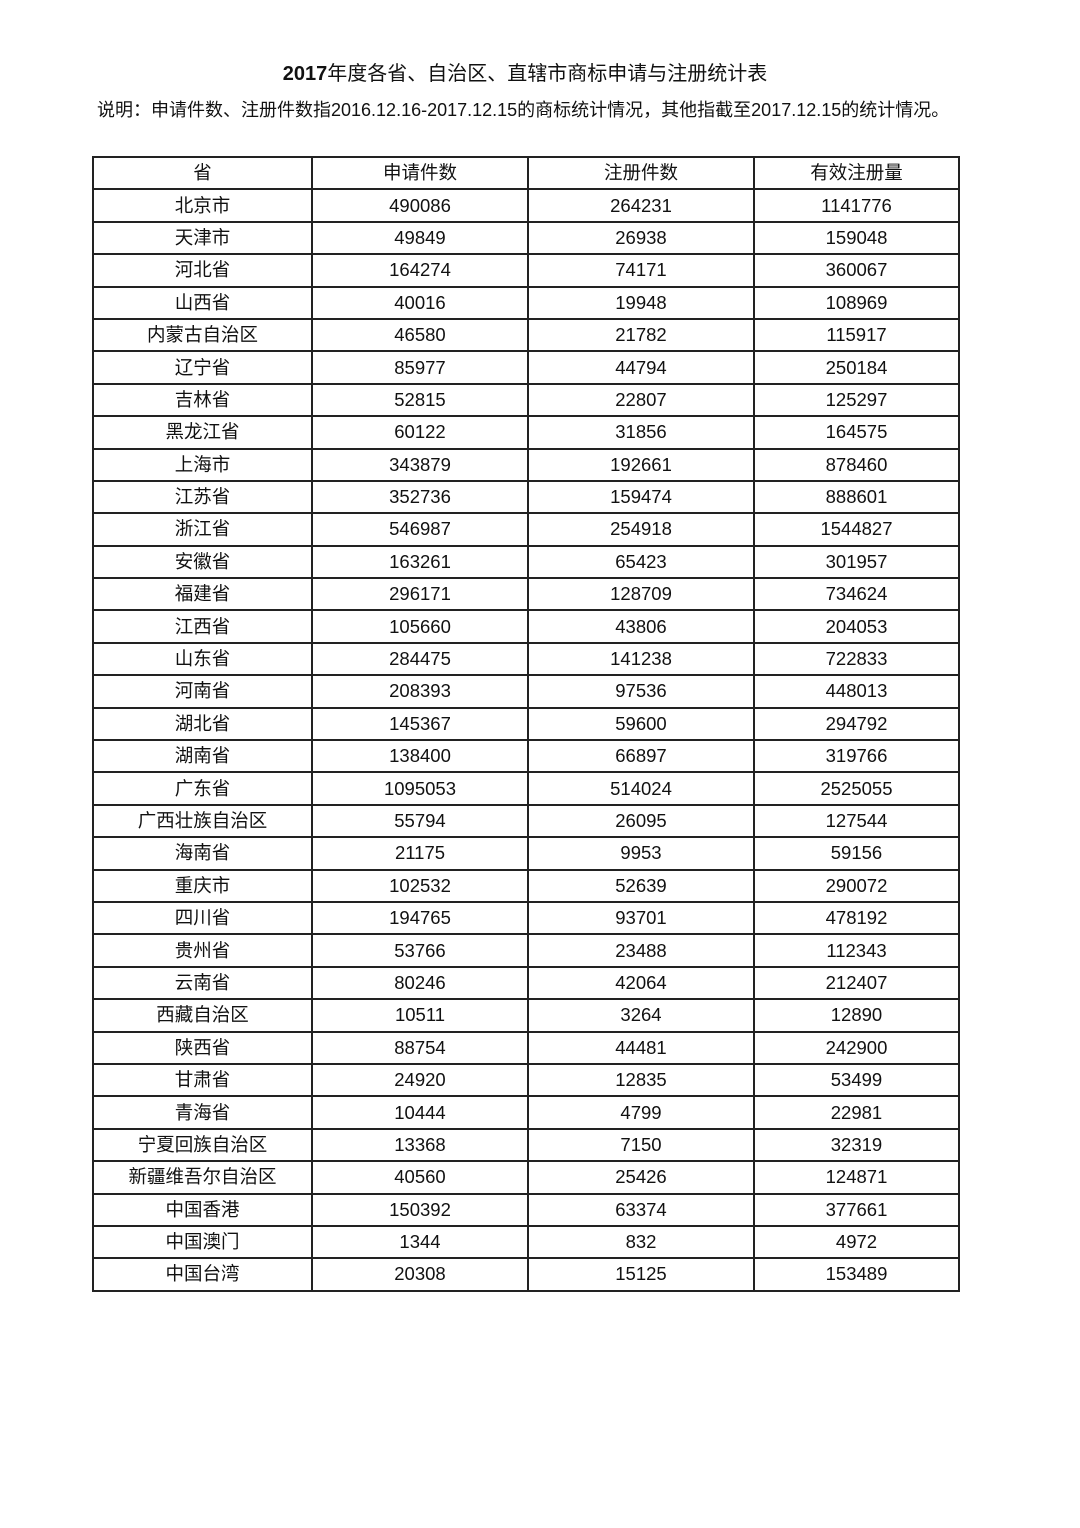 The image size is (1080, 1528). I want to click on cell-registrations: 52639, so click(641, 885).